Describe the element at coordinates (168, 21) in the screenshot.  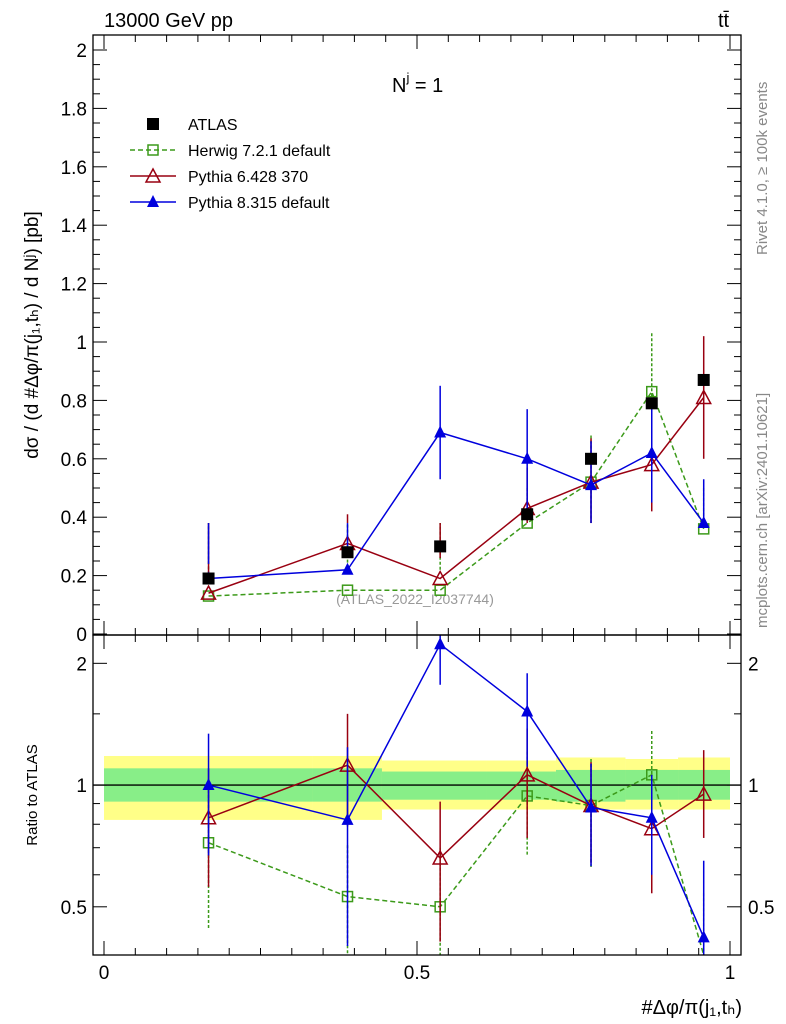
I see `header-energy: 13000 GeV pp` at that location.